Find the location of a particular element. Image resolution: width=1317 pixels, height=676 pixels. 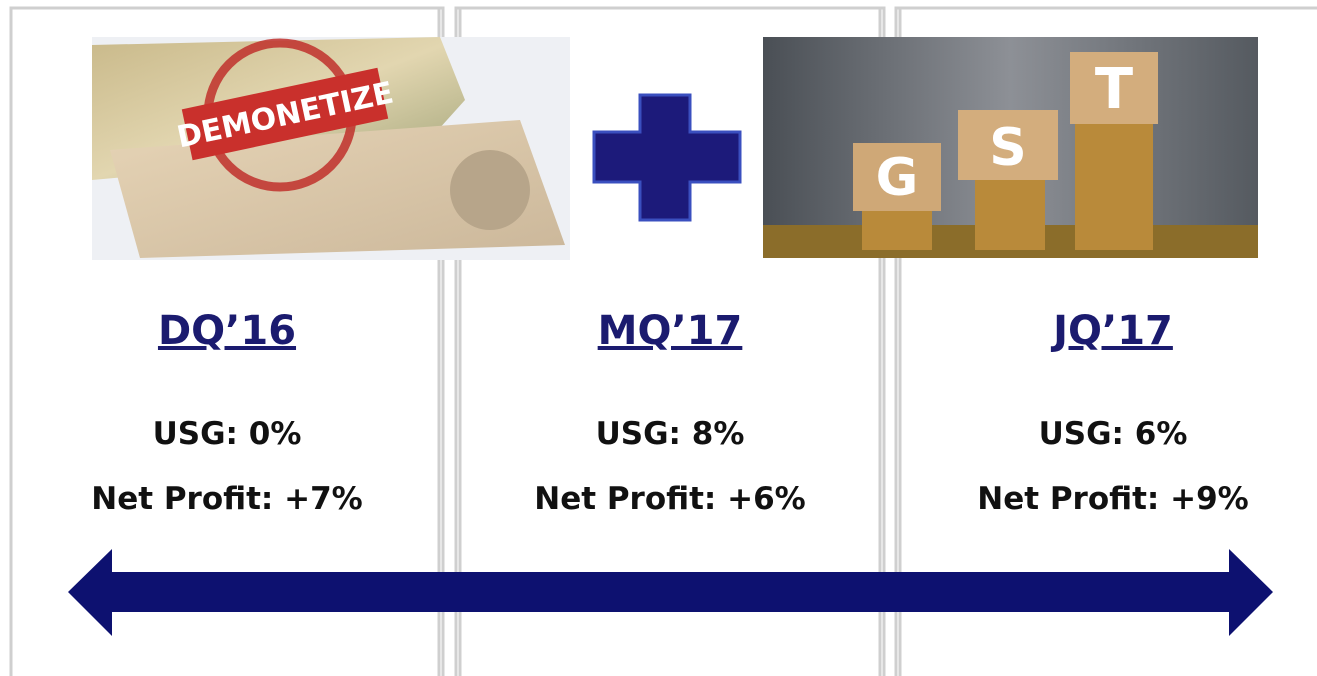

usg: USG: 6% is located at coordinates (1113, 434).